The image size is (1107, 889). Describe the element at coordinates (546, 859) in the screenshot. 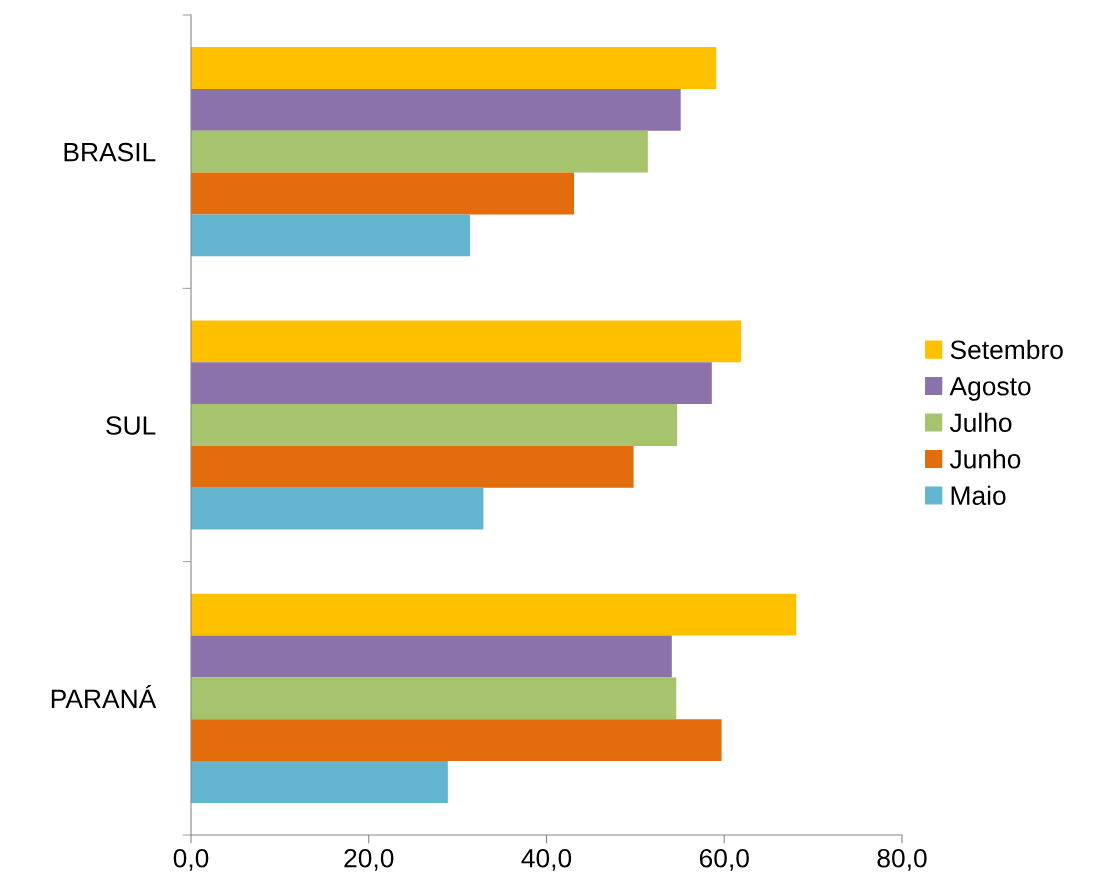

I see `x-tick-label: 40,0` at that location.